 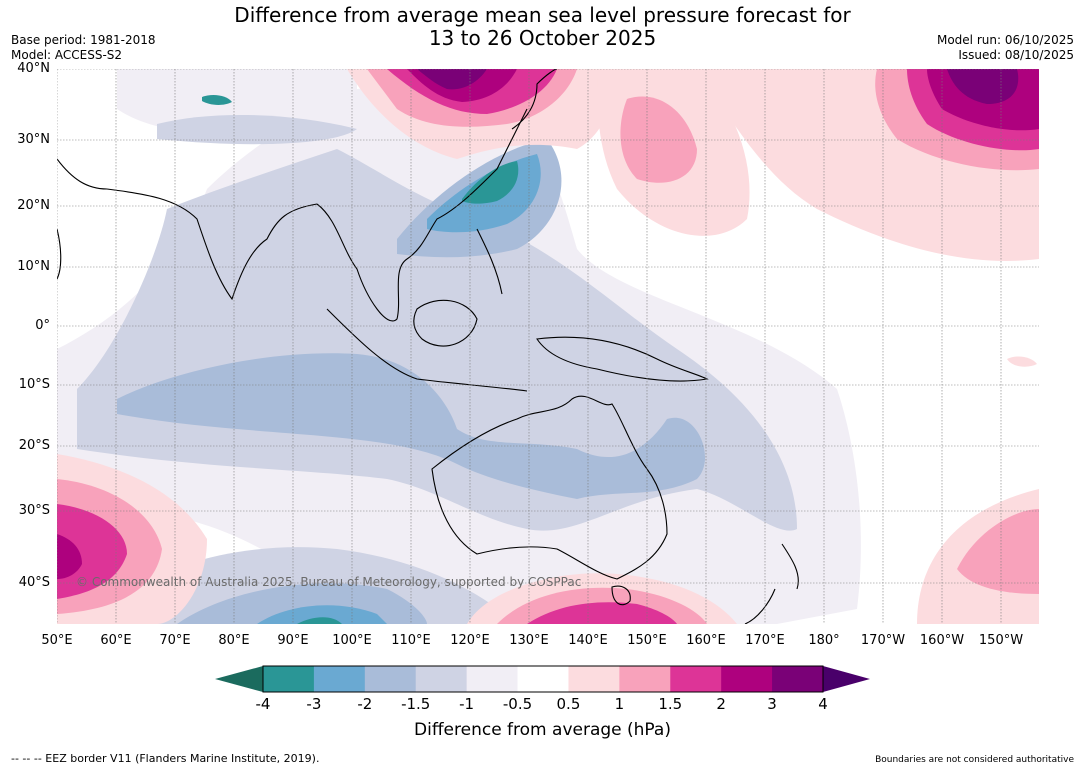 What do you see at coordinates (34, 510) in the screenshot?
I see `lat-label: 30°S` at bounding box center [34, 510].